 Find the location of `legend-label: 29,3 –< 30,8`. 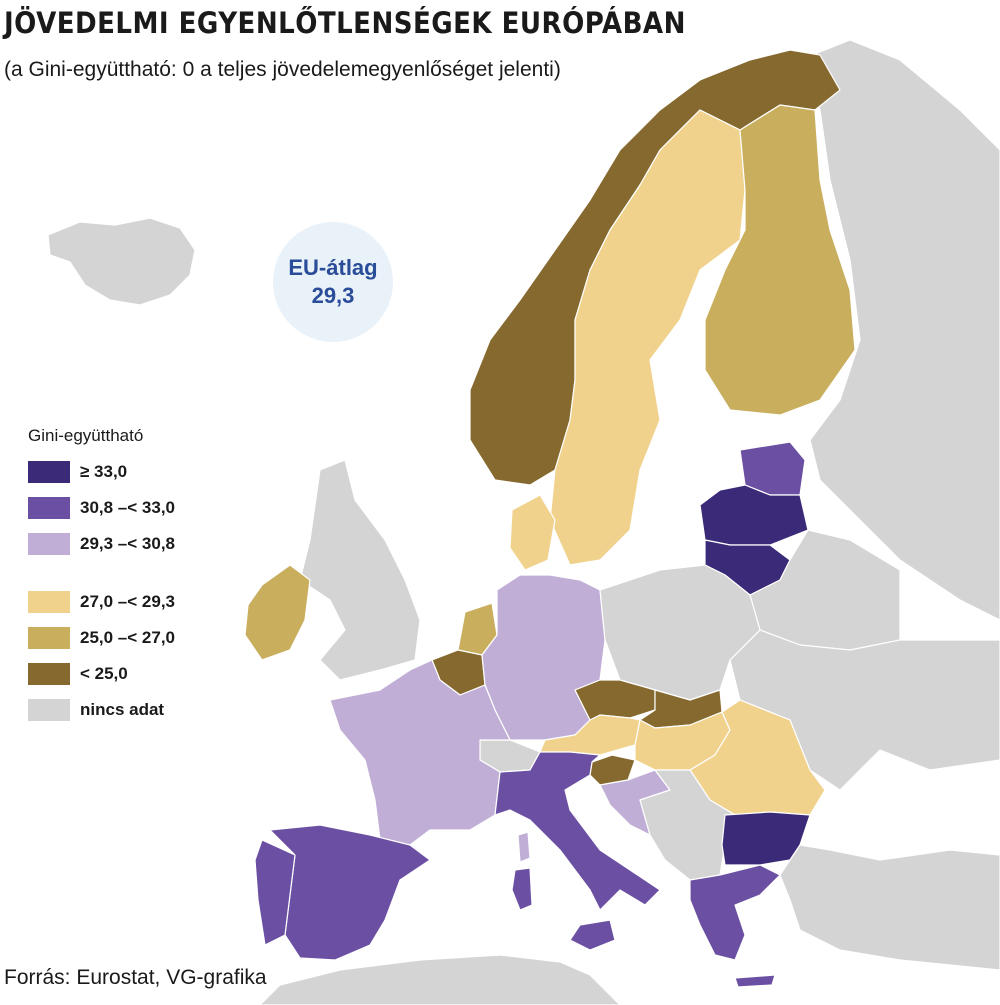

legend-label: 29,3 –< 30,8 is located at coordinates (128, 543).